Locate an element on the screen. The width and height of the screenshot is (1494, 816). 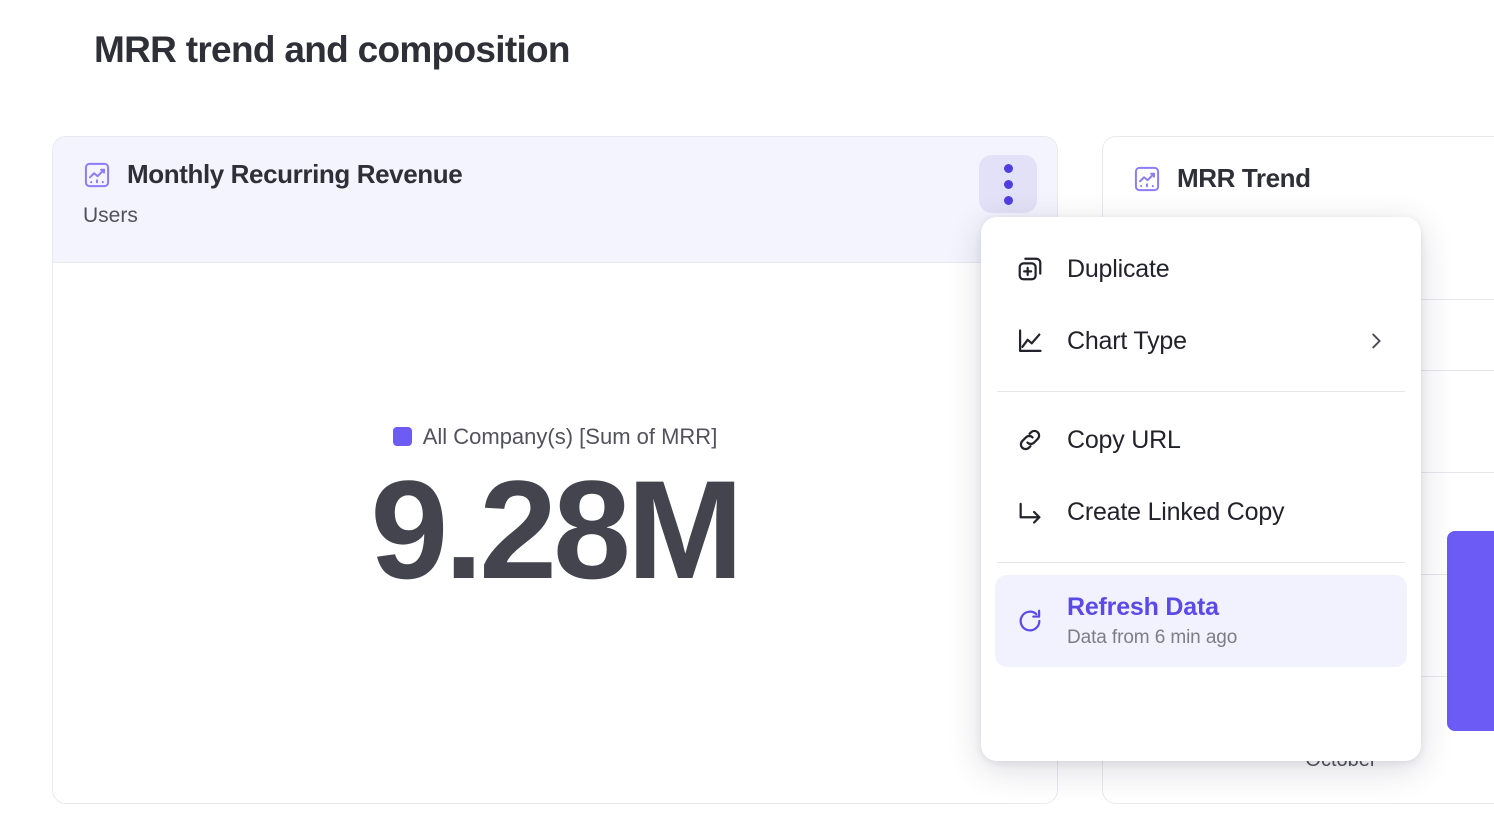
legend-swatch-icon is located at coordinates (402, 436).